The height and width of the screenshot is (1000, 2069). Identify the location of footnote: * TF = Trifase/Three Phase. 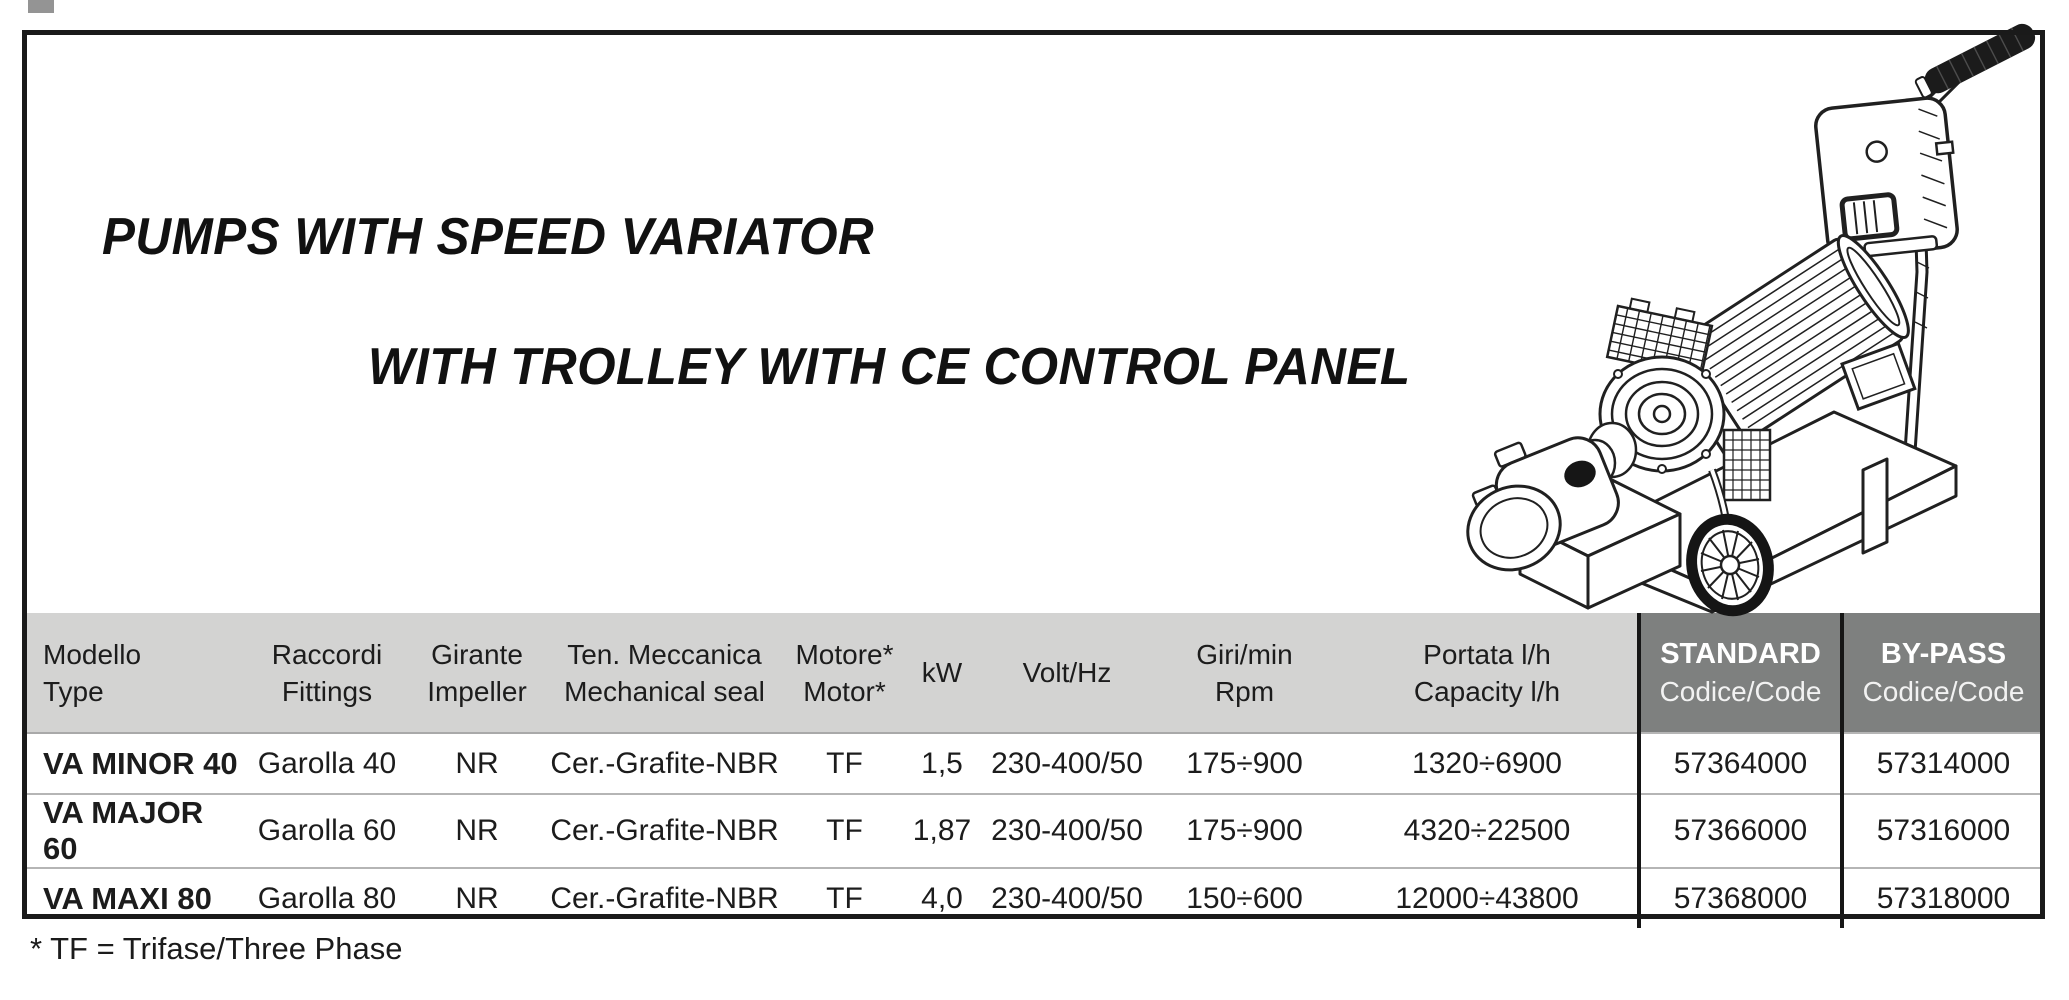
(216, 948).